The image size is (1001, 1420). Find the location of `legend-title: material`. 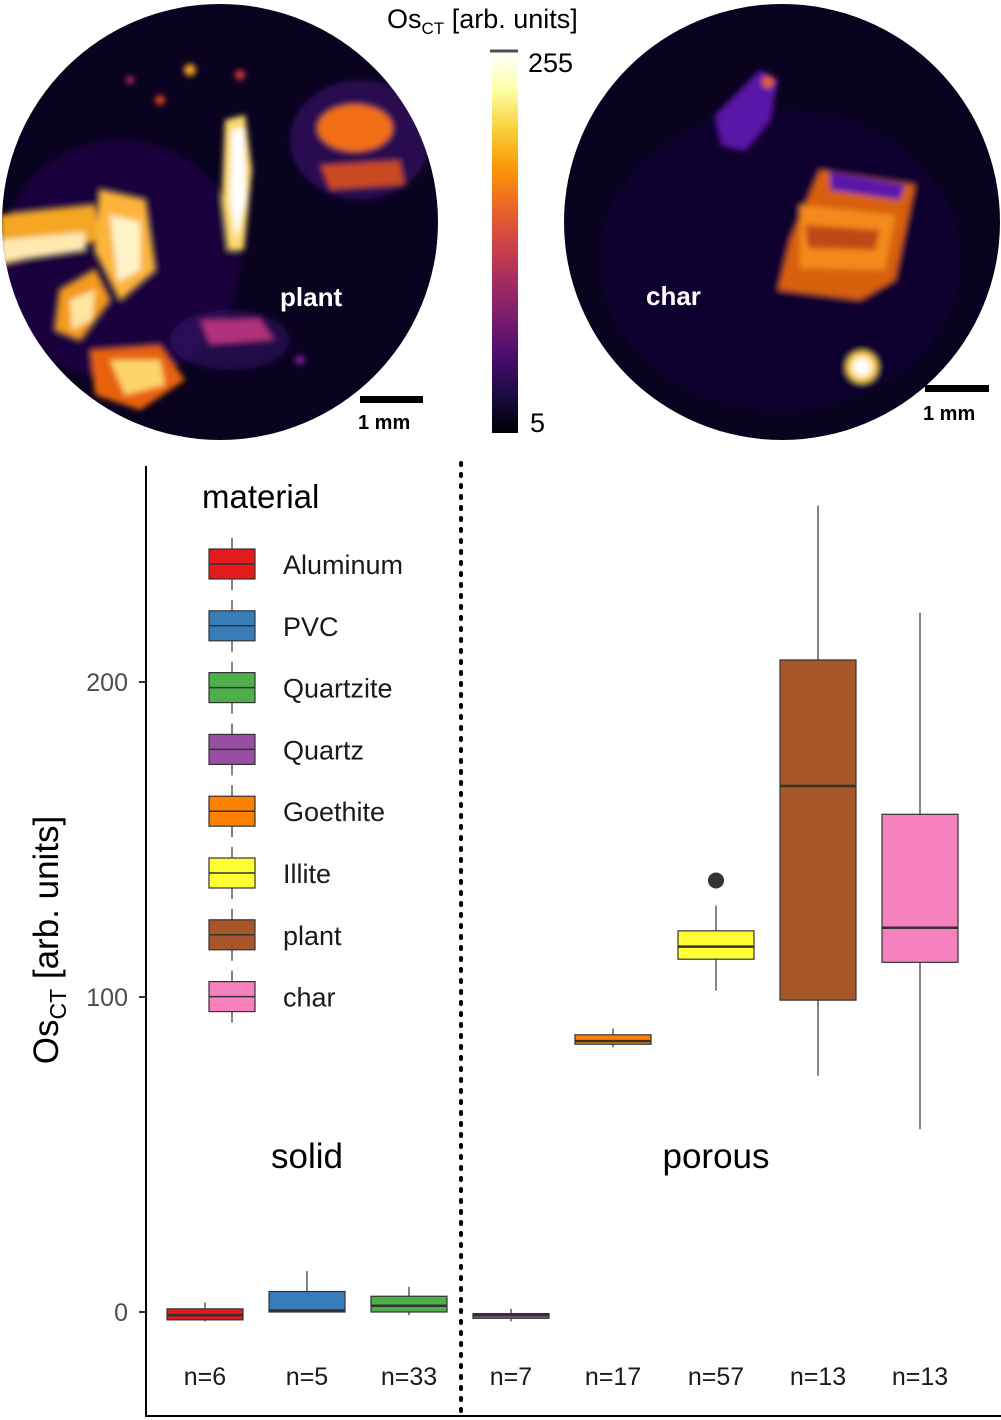

legend-title: material is located at coordinates (260, 496).